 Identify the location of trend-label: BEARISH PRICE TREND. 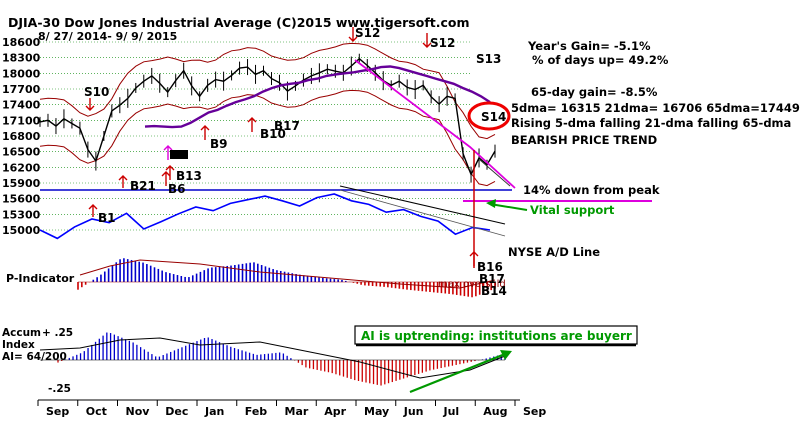
(584, 140).